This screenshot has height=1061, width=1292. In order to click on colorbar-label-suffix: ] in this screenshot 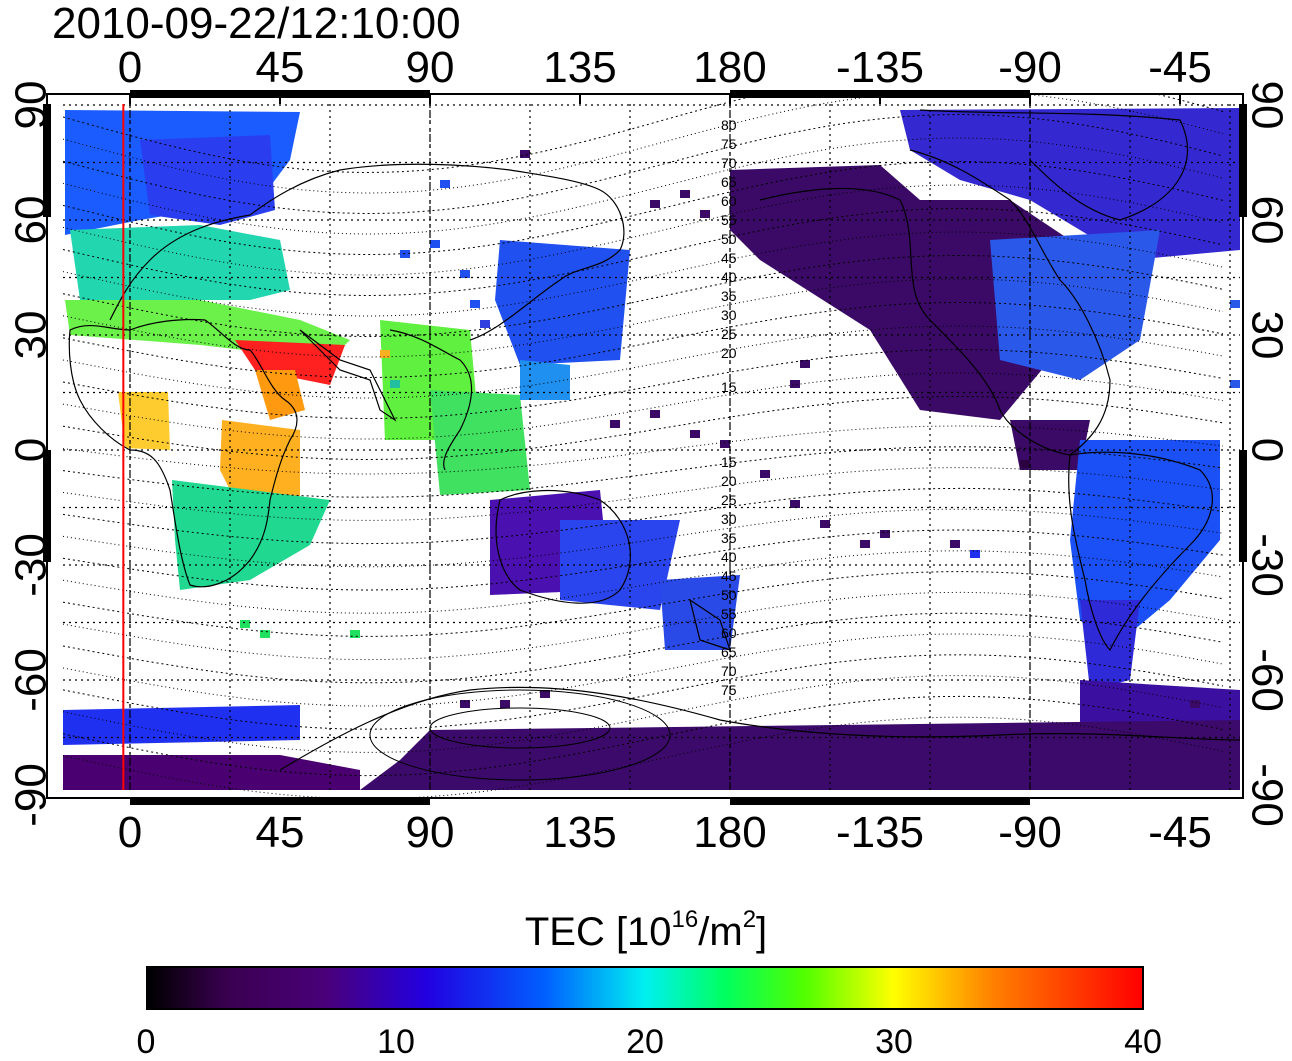, I will do `click(762, 932)`.